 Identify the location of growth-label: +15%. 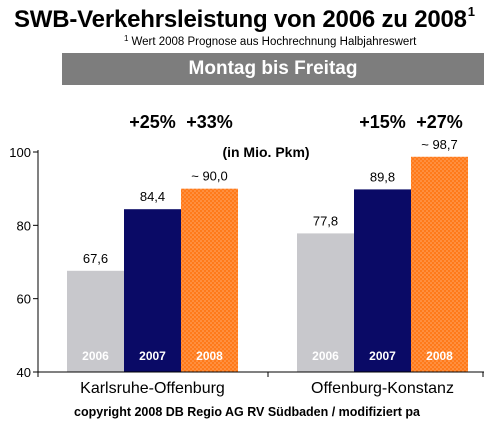
(382, 122).